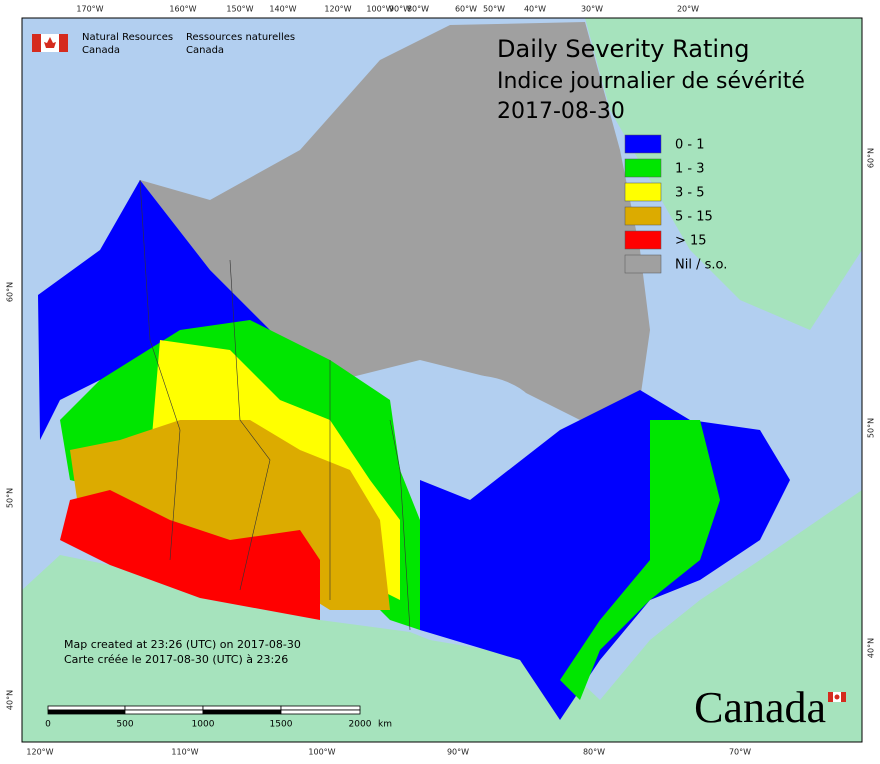  I want to click on org-en: Natural Resources, so click(127, 37).